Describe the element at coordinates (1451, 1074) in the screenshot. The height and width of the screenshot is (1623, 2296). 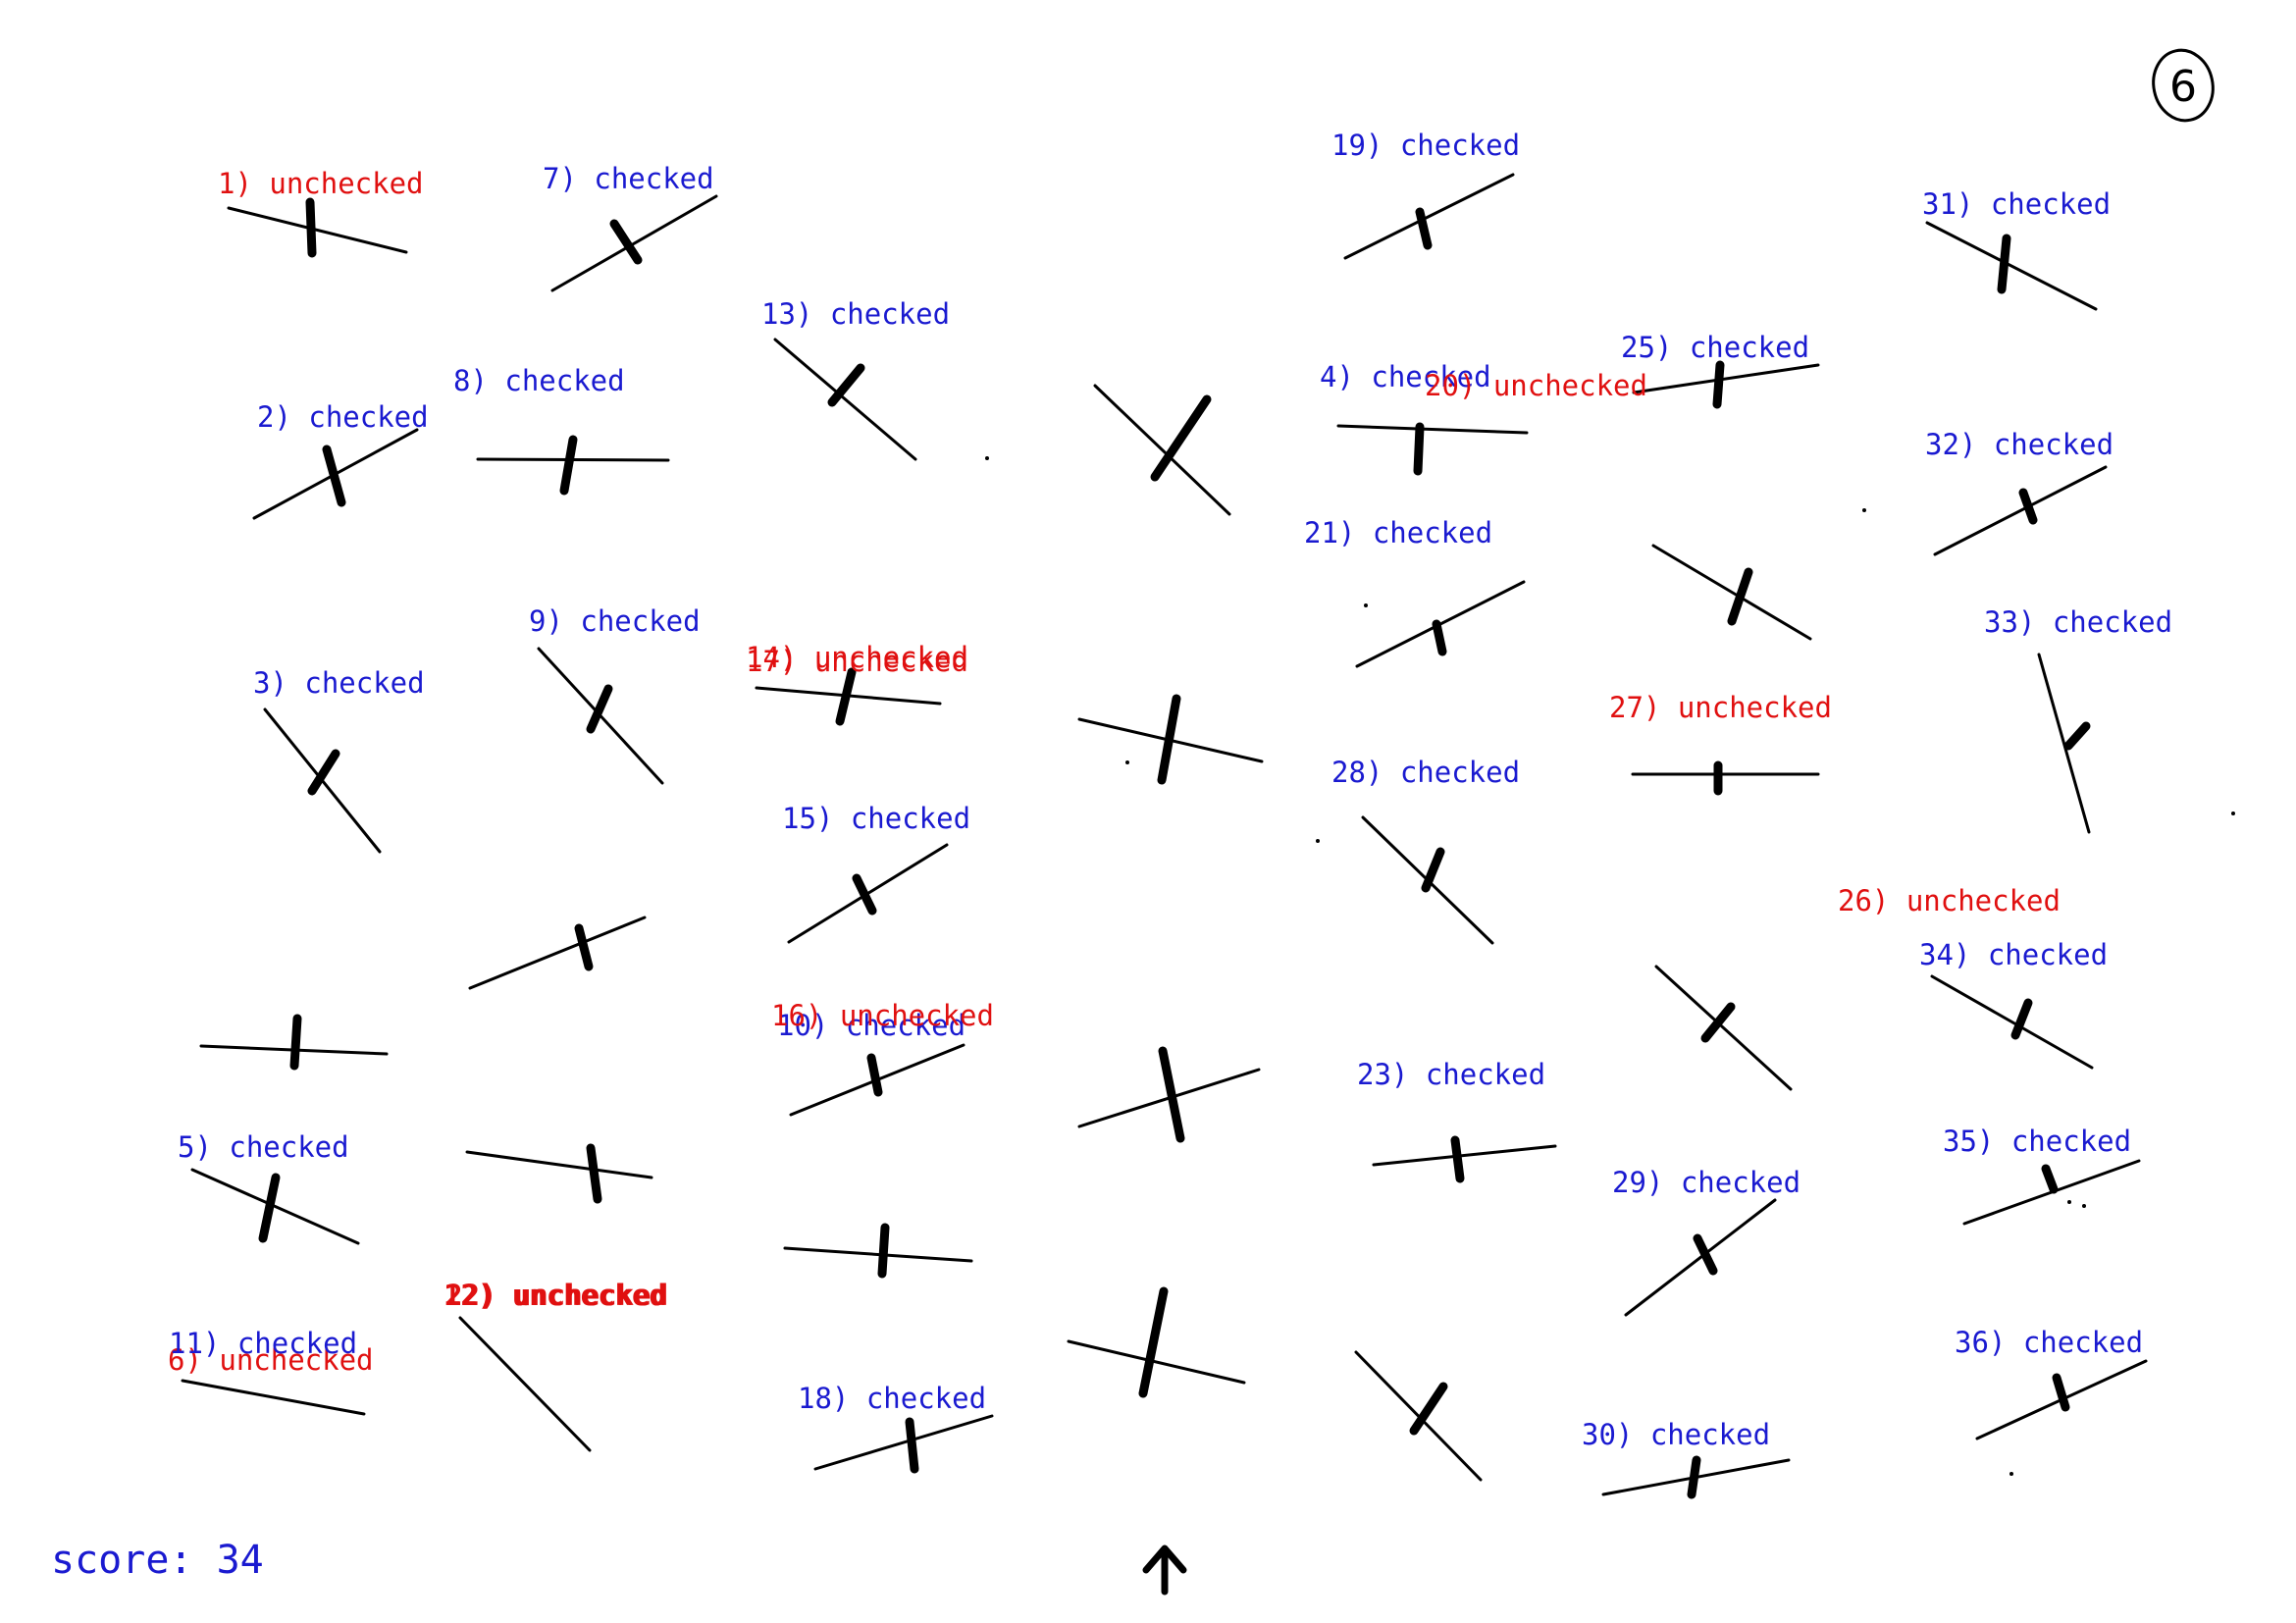
I see `stroke-label-23: 23) checked` at that location.